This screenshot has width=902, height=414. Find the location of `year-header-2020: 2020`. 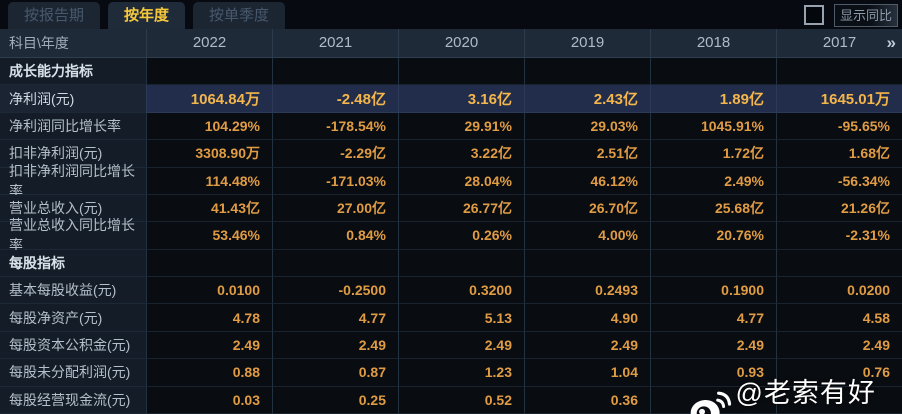

year-header-2020: 2020 is located at coordinates (461, 43).